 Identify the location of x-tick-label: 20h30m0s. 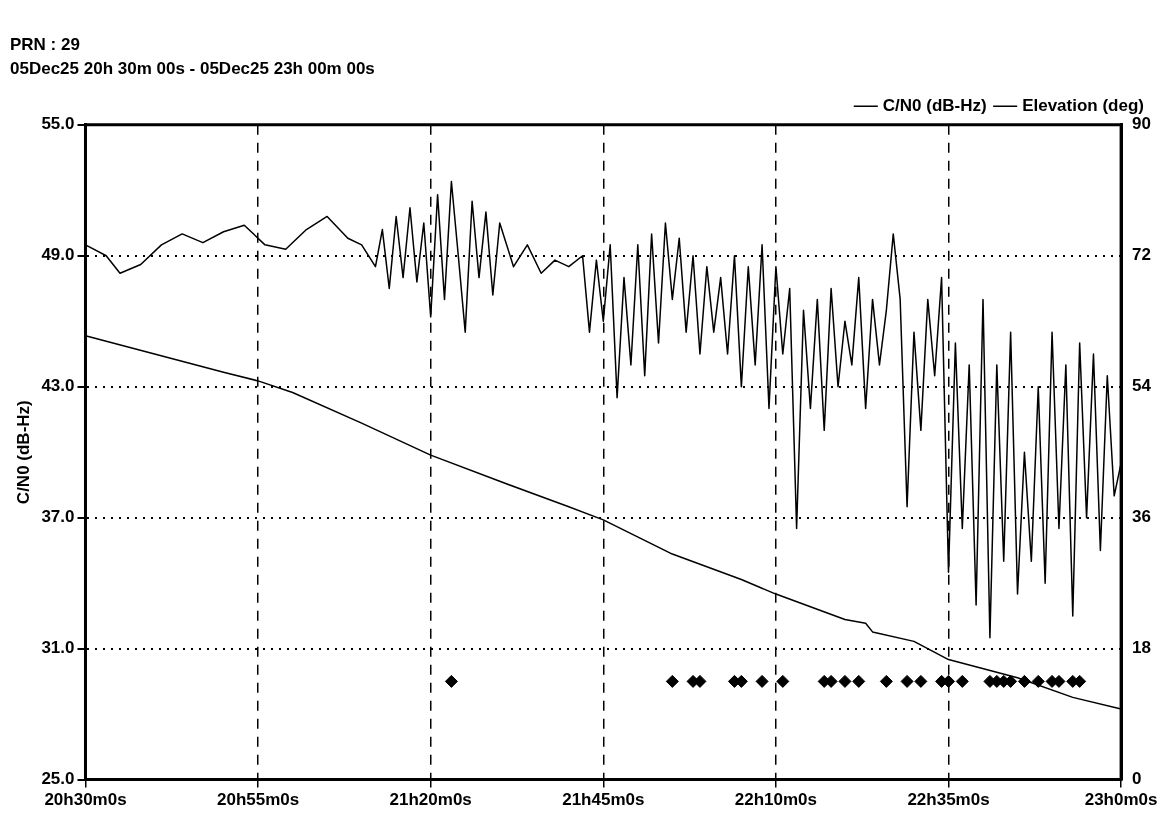
(85, 800).